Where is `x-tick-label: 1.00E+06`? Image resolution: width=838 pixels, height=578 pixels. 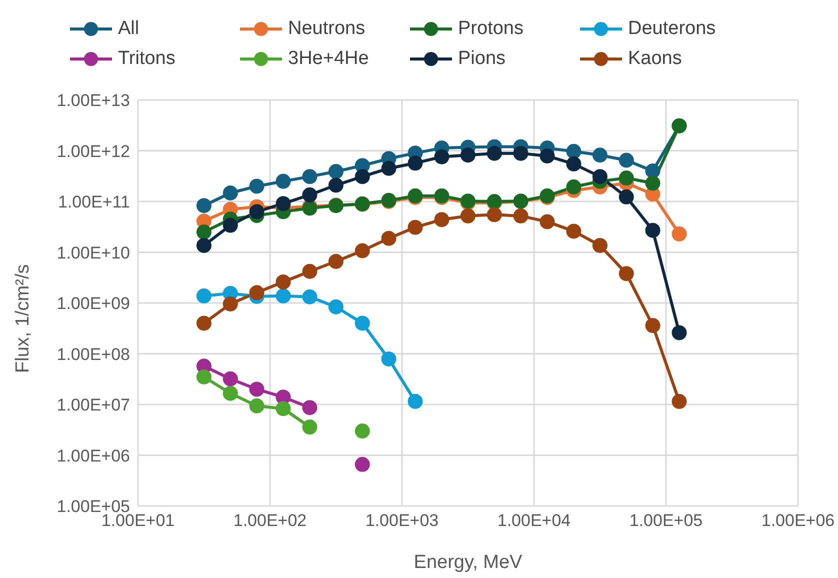
x-tick-label: 1.00E+06 is located at coordinates (798, 520).